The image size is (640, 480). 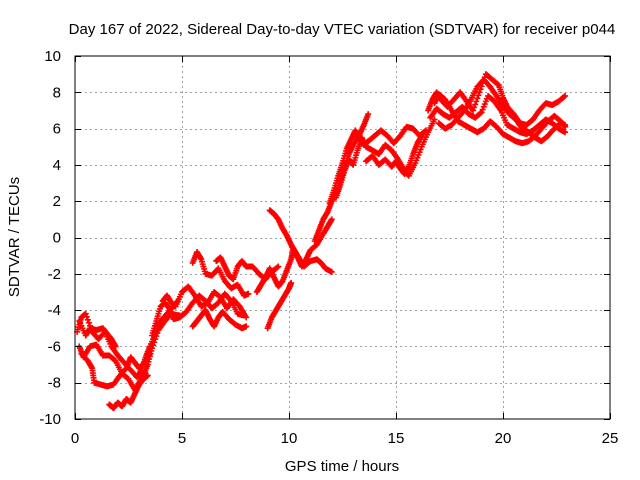 I want to click on x-tick-label: 20, so click(x=503, y=438).